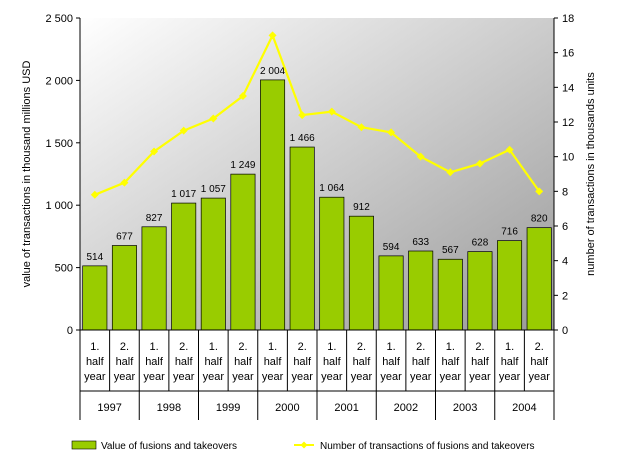  I want to click on left-tick-label: 2 500, so click(59, 19).